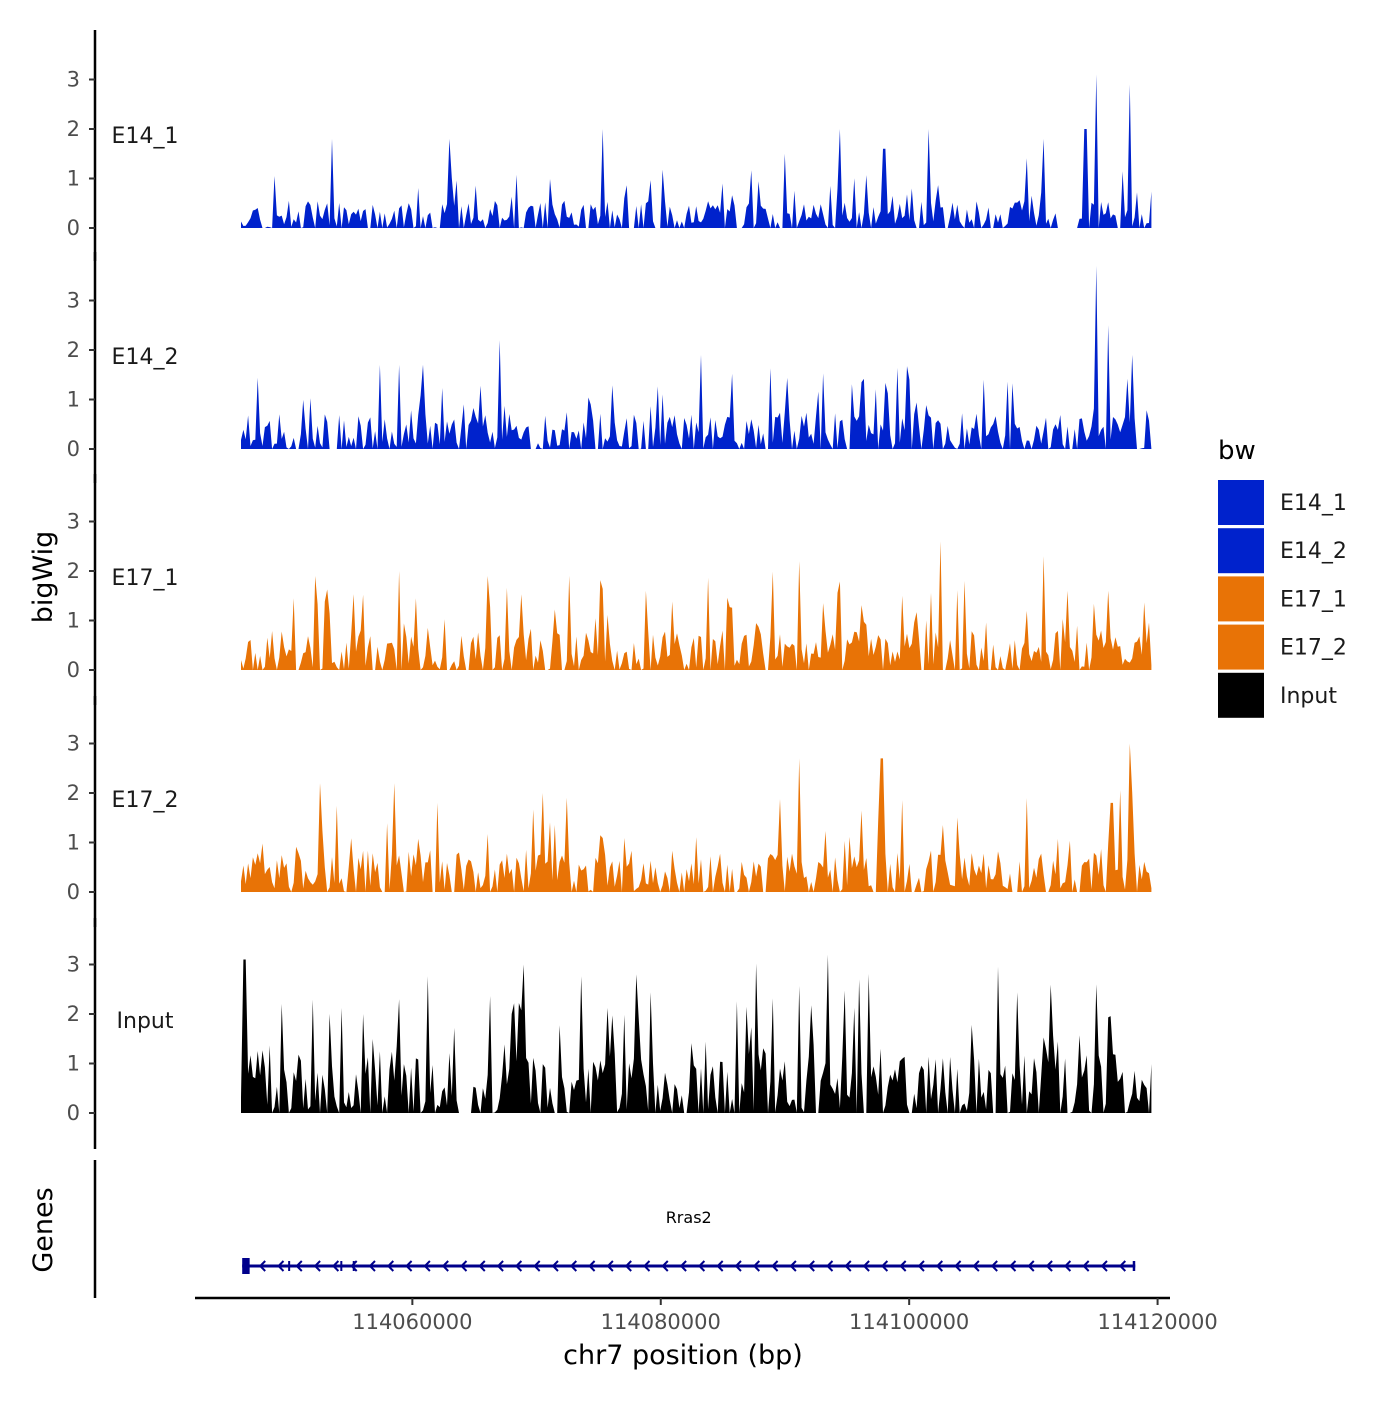 The width and height of the screenshot is (1400, 1405). What do you see at coordinates (43, 1229) in the screenshot?
I see `genes-track-title: Genes` at bounding box center [43, 1229].